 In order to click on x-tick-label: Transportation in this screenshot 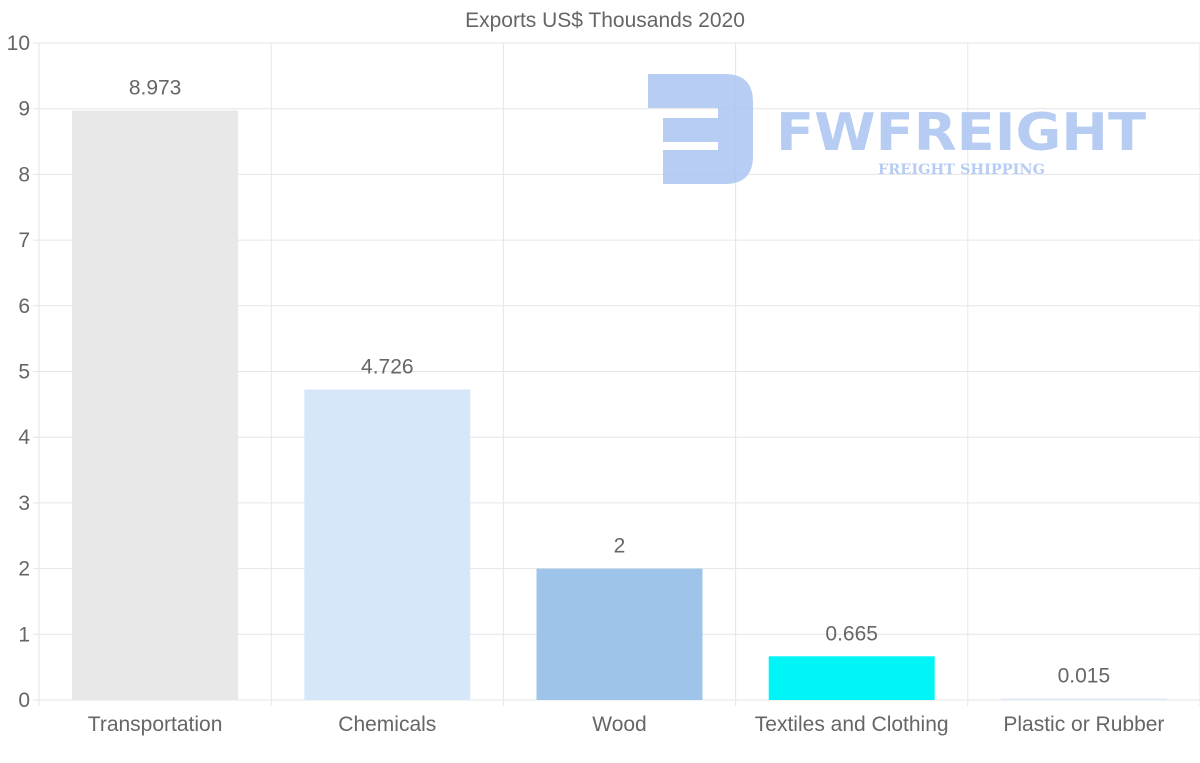, I will do `click(155, 724)`.